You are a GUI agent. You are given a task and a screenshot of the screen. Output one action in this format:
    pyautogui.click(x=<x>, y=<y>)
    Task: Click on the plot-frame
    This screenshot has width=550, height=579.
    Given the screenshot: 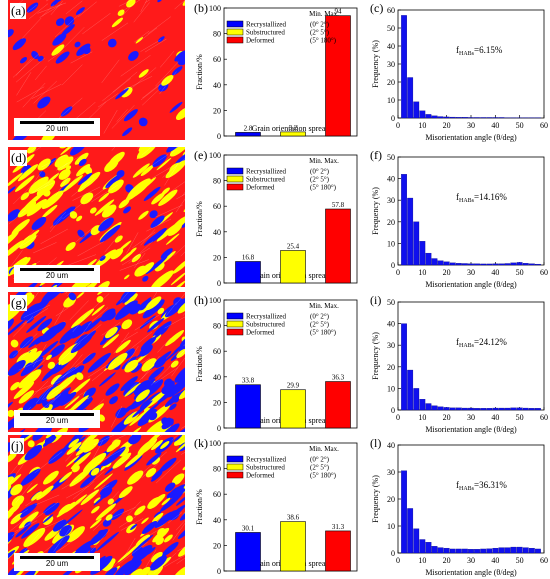 What is the action you would take?
    pyautogui.click(x=471, y=356)
    